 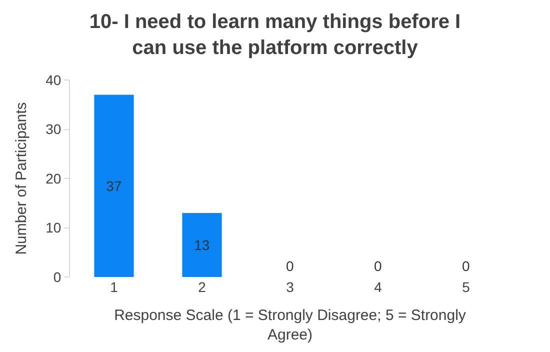 I want to click on x-axis-title: Response Scale (1 = Strongly Disagree; 5 = Strongly Agree), so click(x=290, y=325).